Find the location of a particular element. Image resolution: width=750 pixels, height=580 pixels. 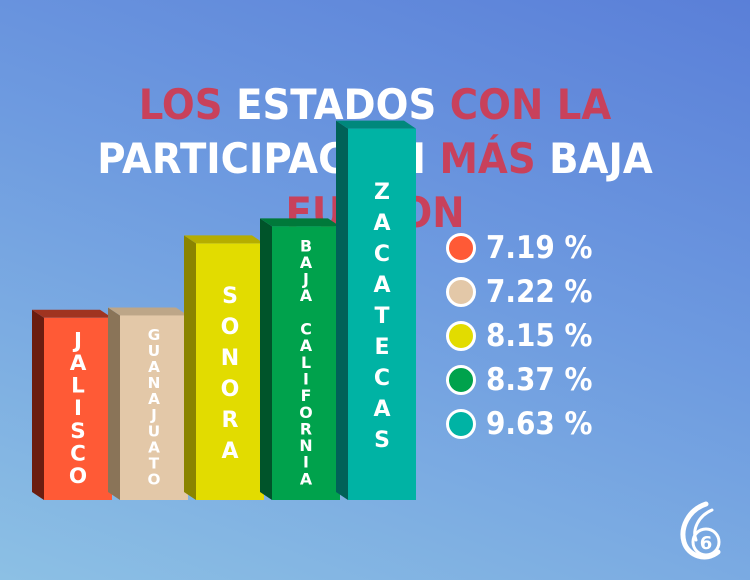

legend-item: 8.37 % is located at coordinates (519, 380).